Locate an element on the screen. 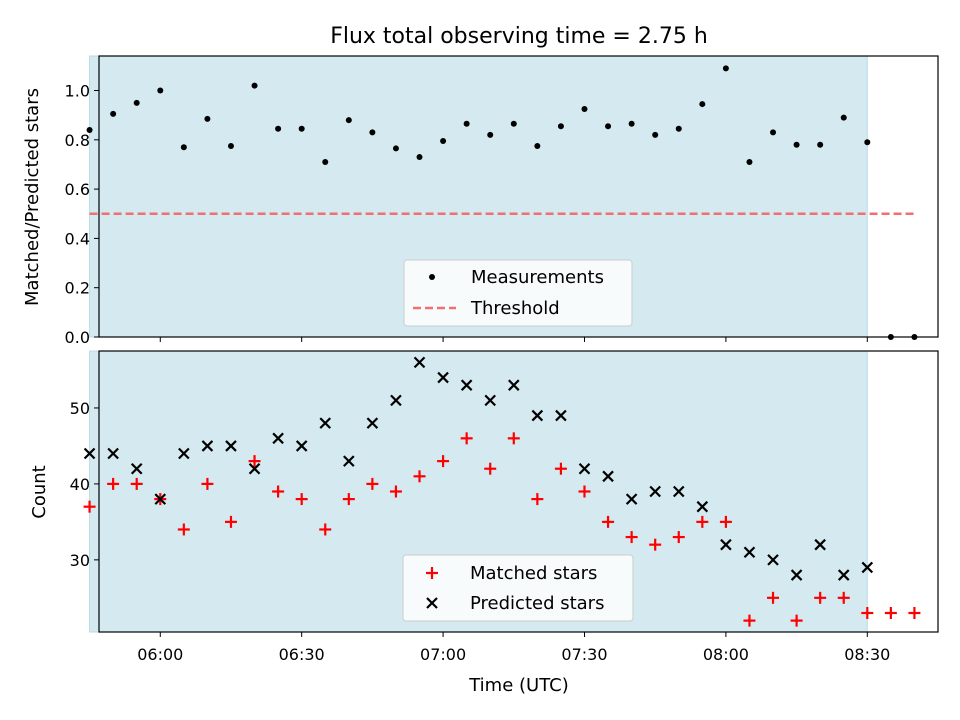 This screenshot has height=720, width=960. legend-threshold-label: Threshold is located at coordinates (515, 308).